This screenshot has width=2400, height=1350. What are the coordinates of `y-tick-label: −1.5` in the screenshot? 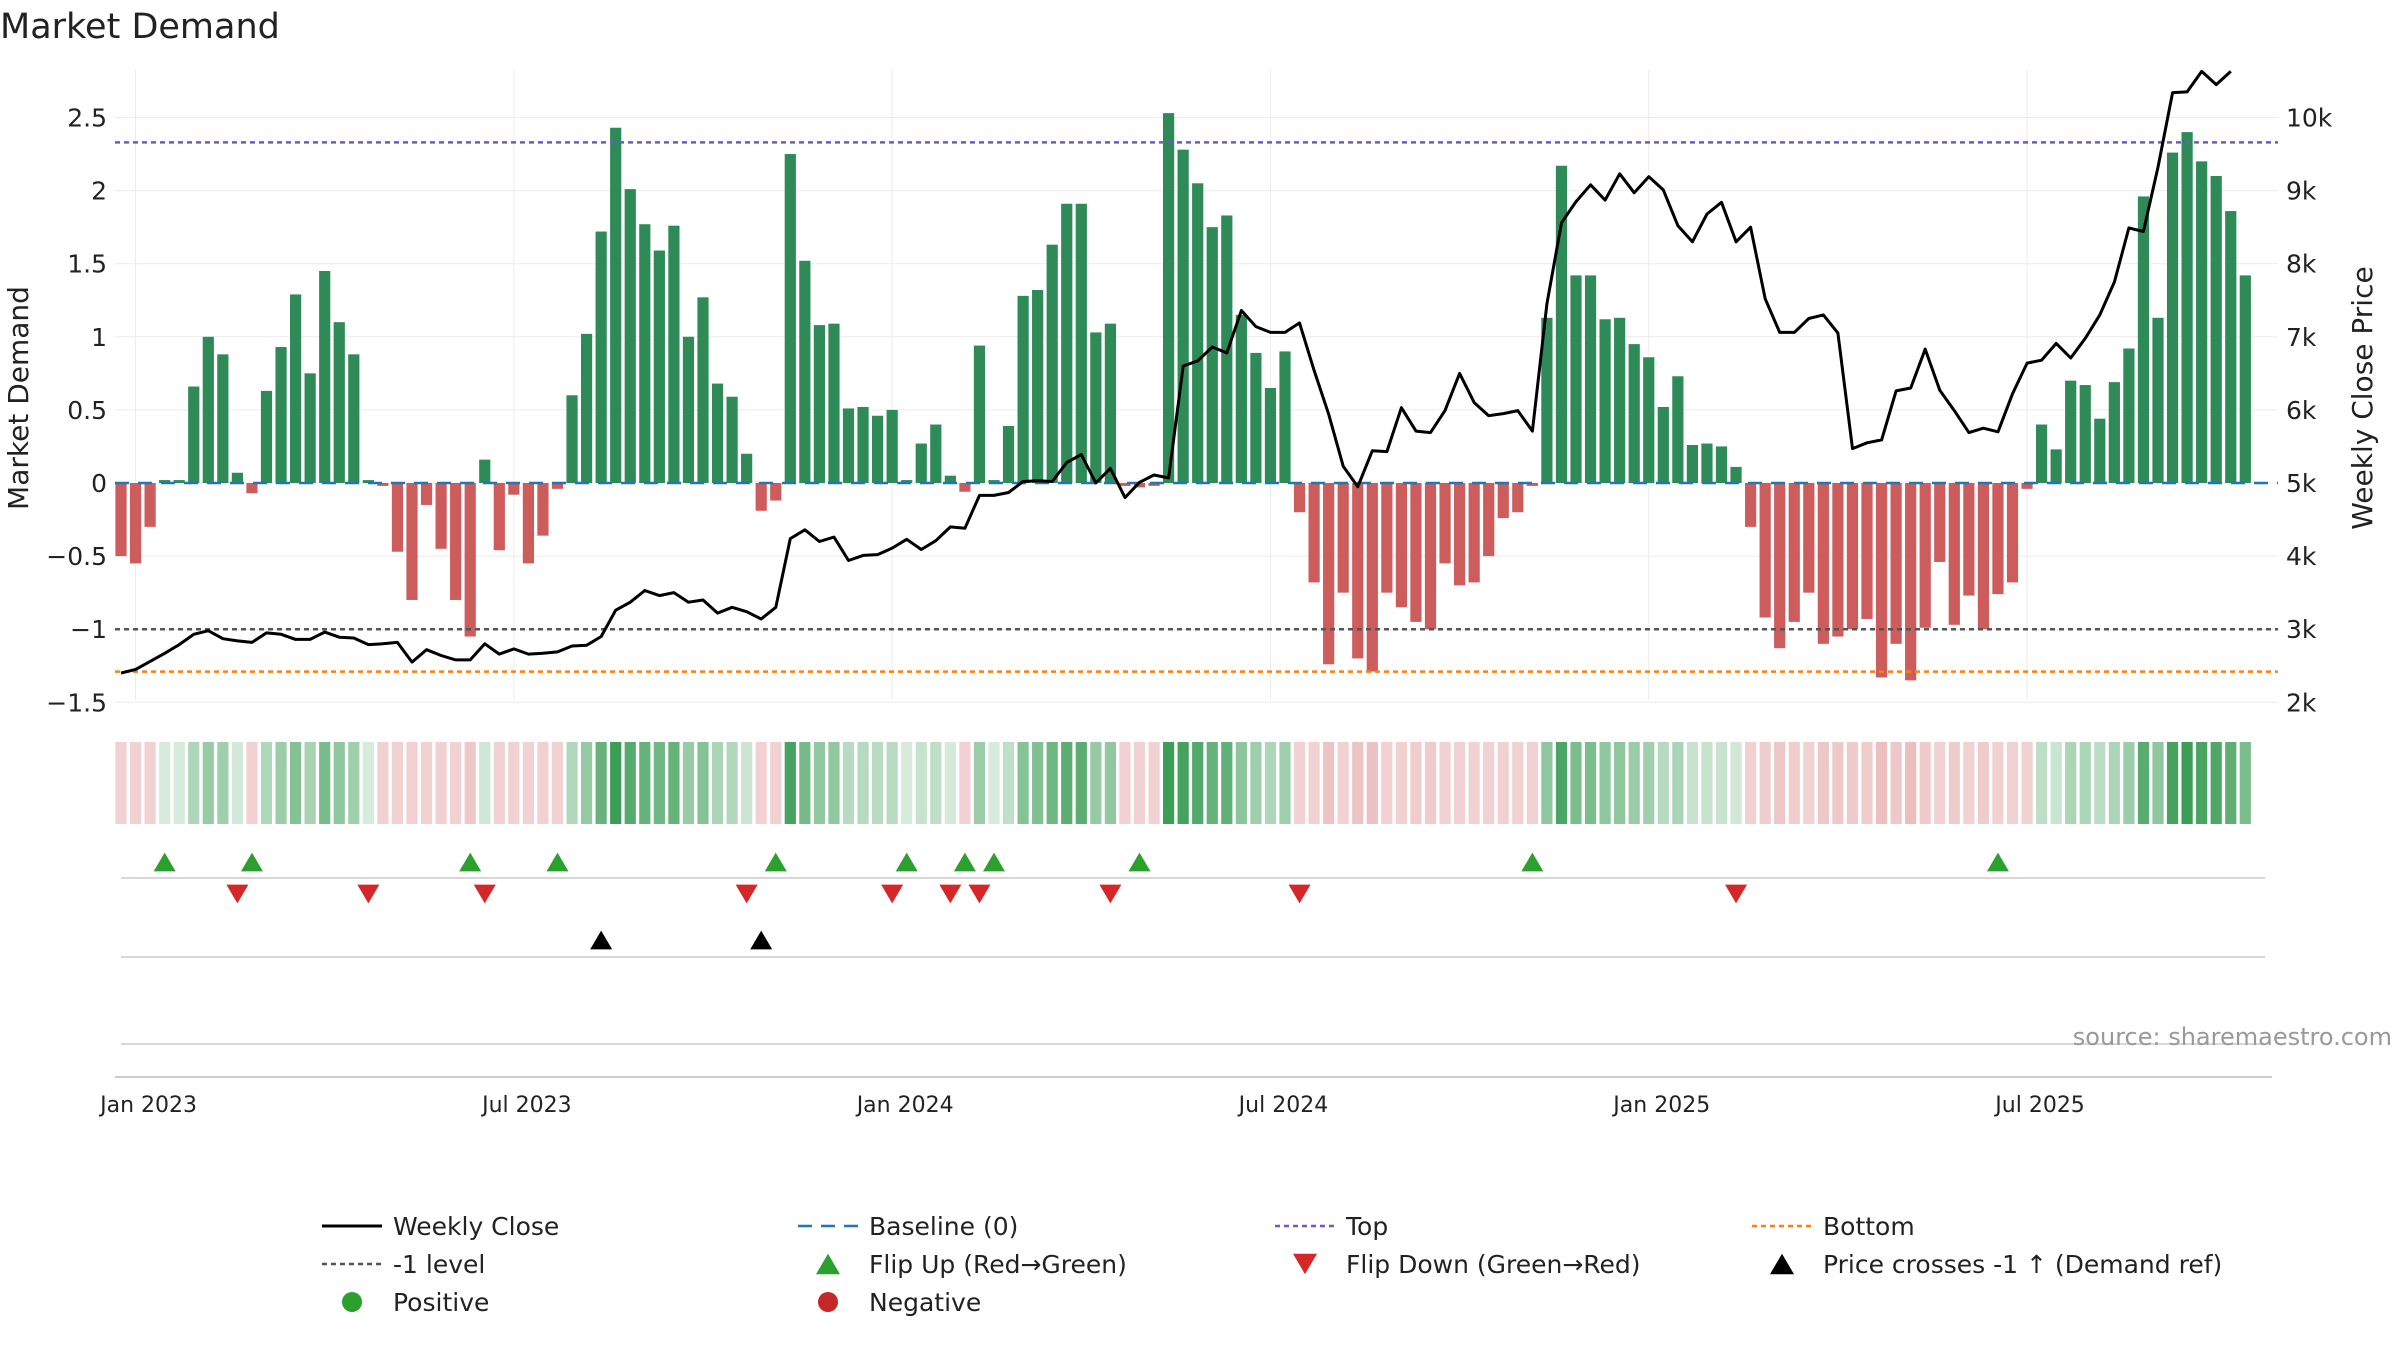 It's located at (76, 702).